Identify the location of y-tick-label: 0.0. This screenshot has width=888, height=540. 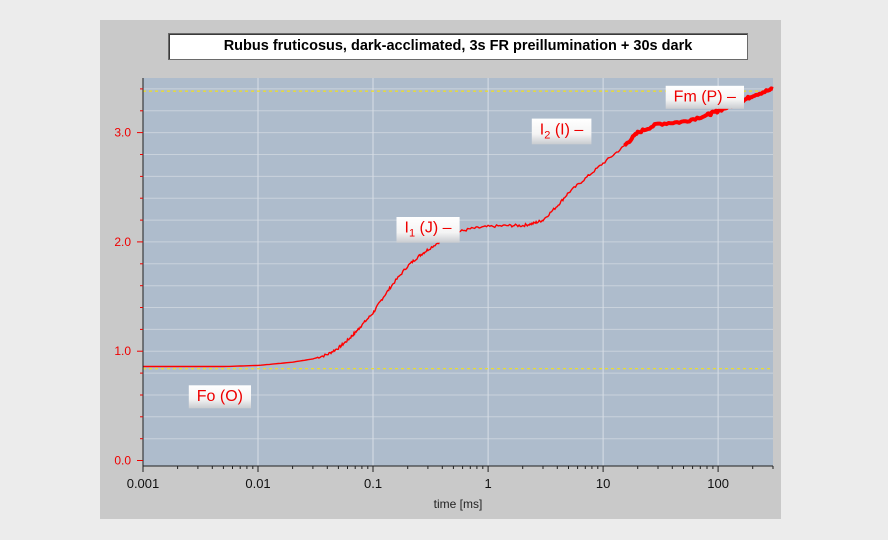
(122, 461).